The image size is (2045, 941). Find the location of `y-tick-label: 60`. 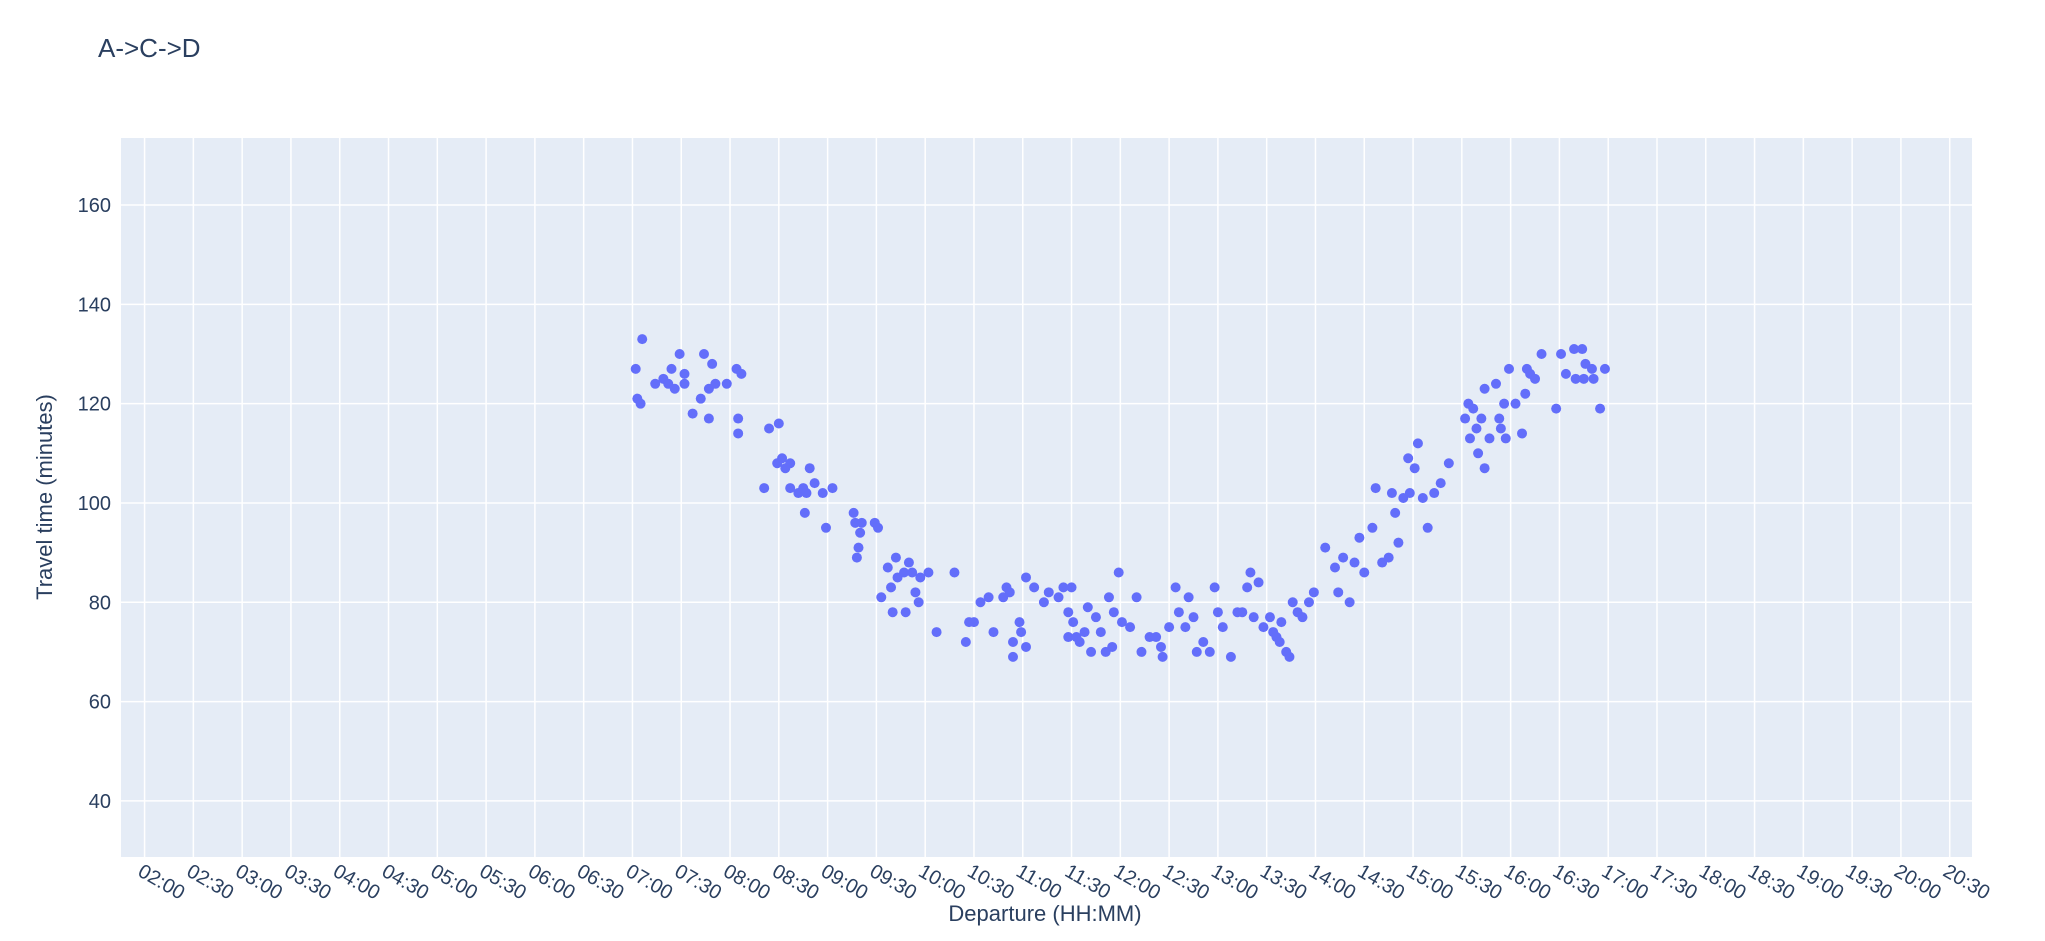

y-tick-label: 60 is located at coordinates (100, 703).